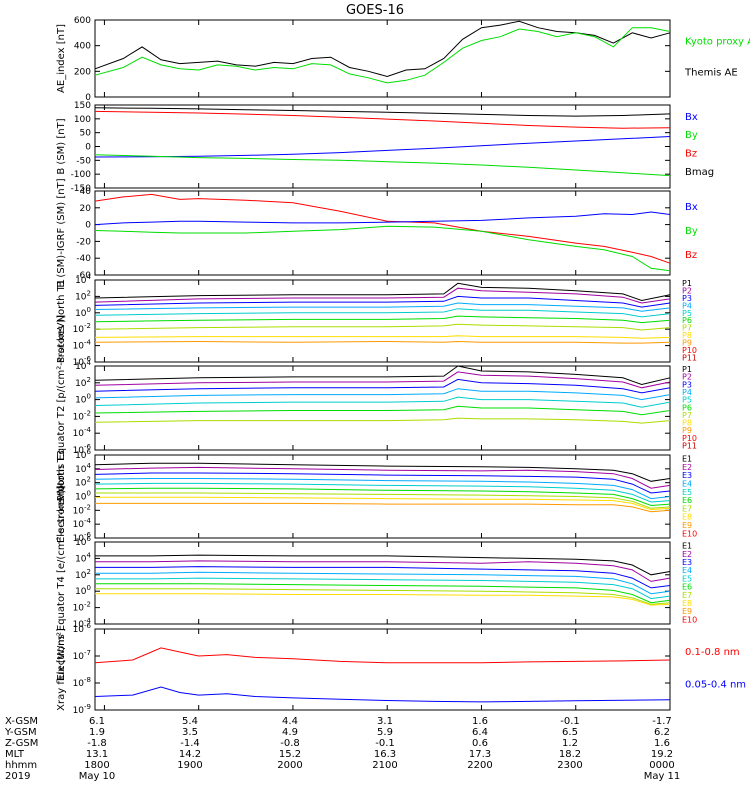  I want to click on legend-entry: Bz, so click(691, 154).